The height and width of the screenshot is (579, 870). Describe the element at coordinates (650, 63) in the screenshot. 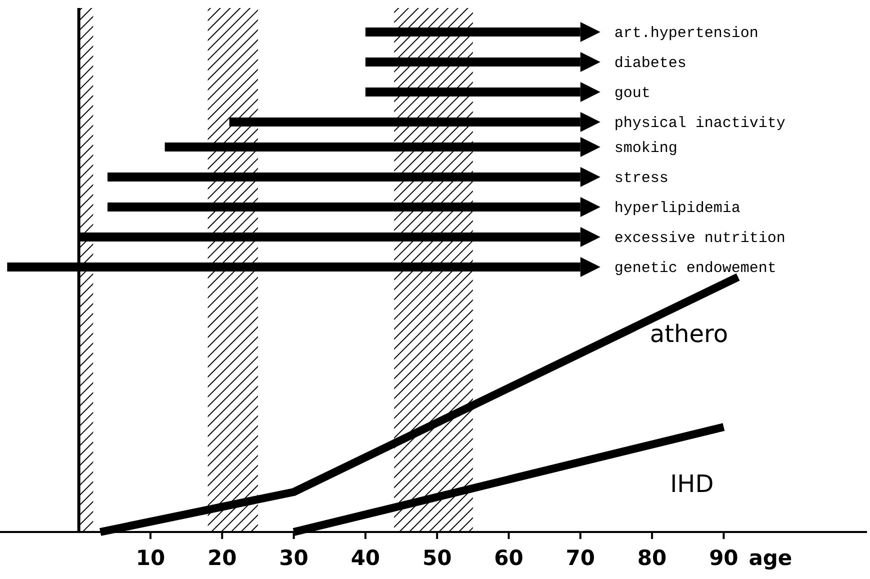

I see `legend-label: diabetes` at that location.